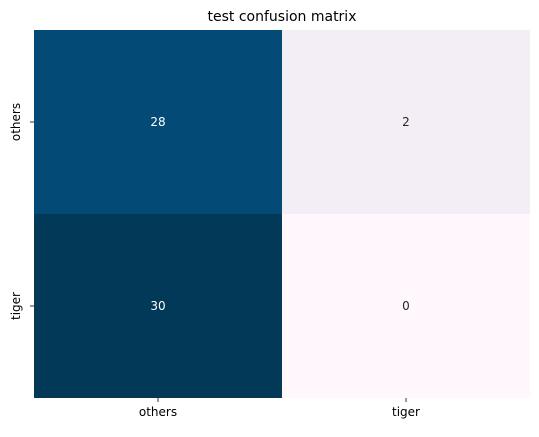 This screenshot has height=437, width=539. Describe the element at coordinates (158, 412) in the screenshot. I see `x-tick-label: others` at that location.